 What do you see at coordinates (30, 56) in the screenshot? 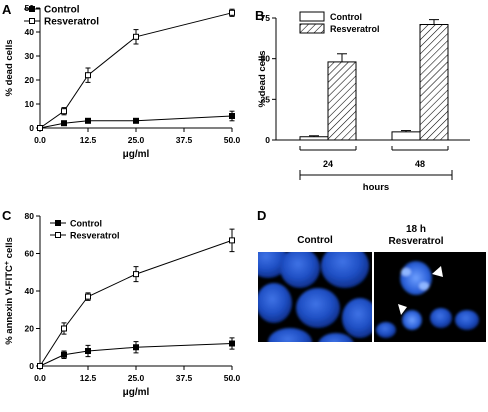
I see `y-tick-label: 30` at bounding box center [30, 56].